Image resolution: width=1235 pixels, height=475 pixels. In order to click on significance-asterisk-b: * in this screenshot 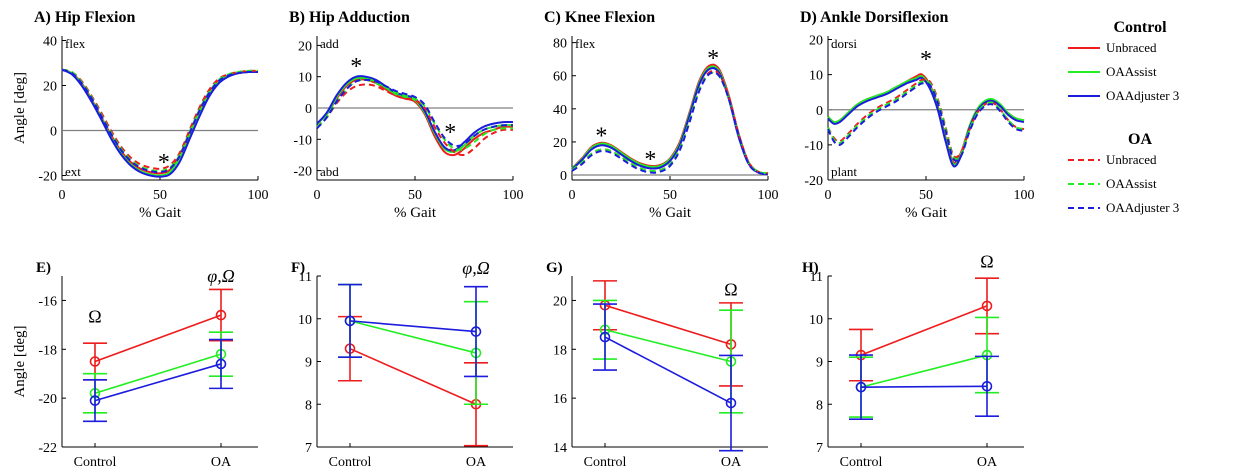, I will do `click(356, 67)`.